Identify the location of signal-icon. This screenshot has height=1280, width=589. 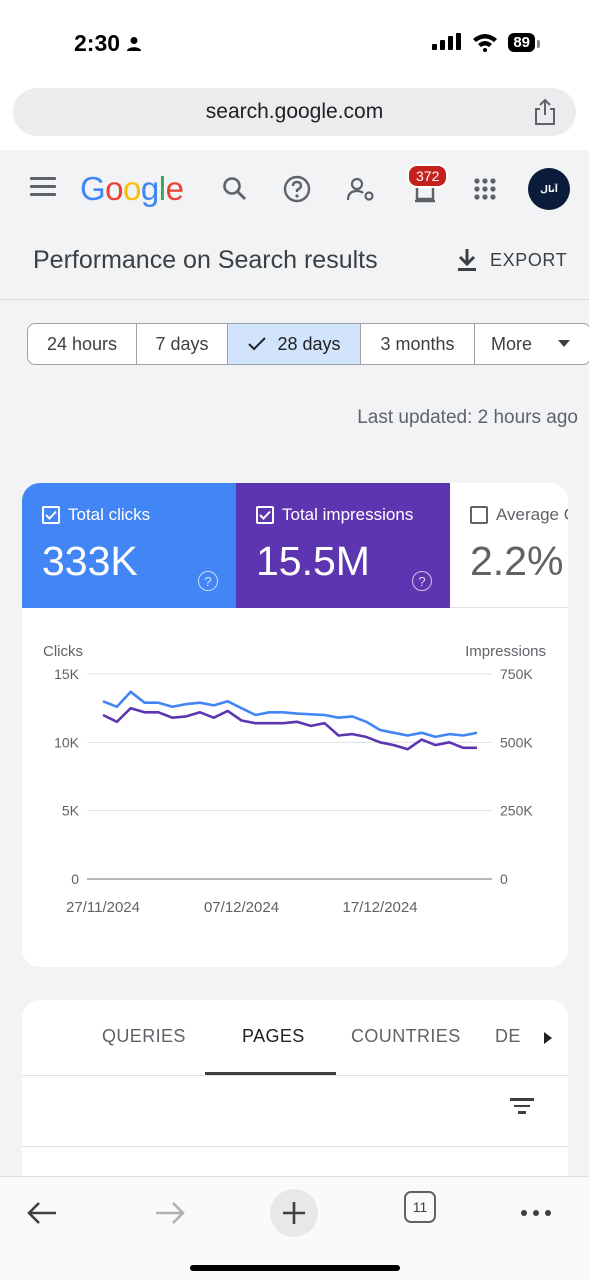
(447, 41).